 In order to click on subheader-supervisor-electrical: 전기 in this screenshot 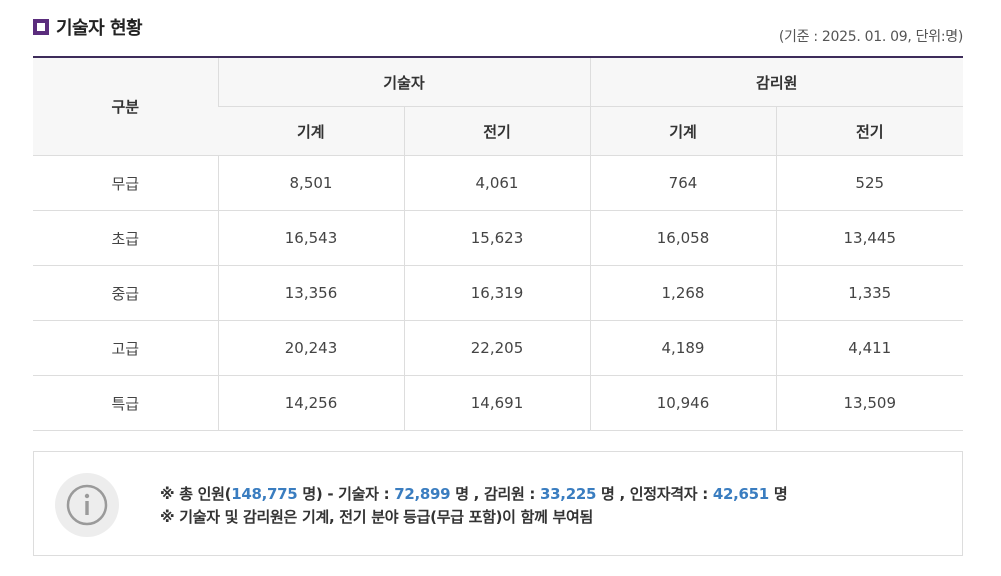, I will do `click(869, 131)`.